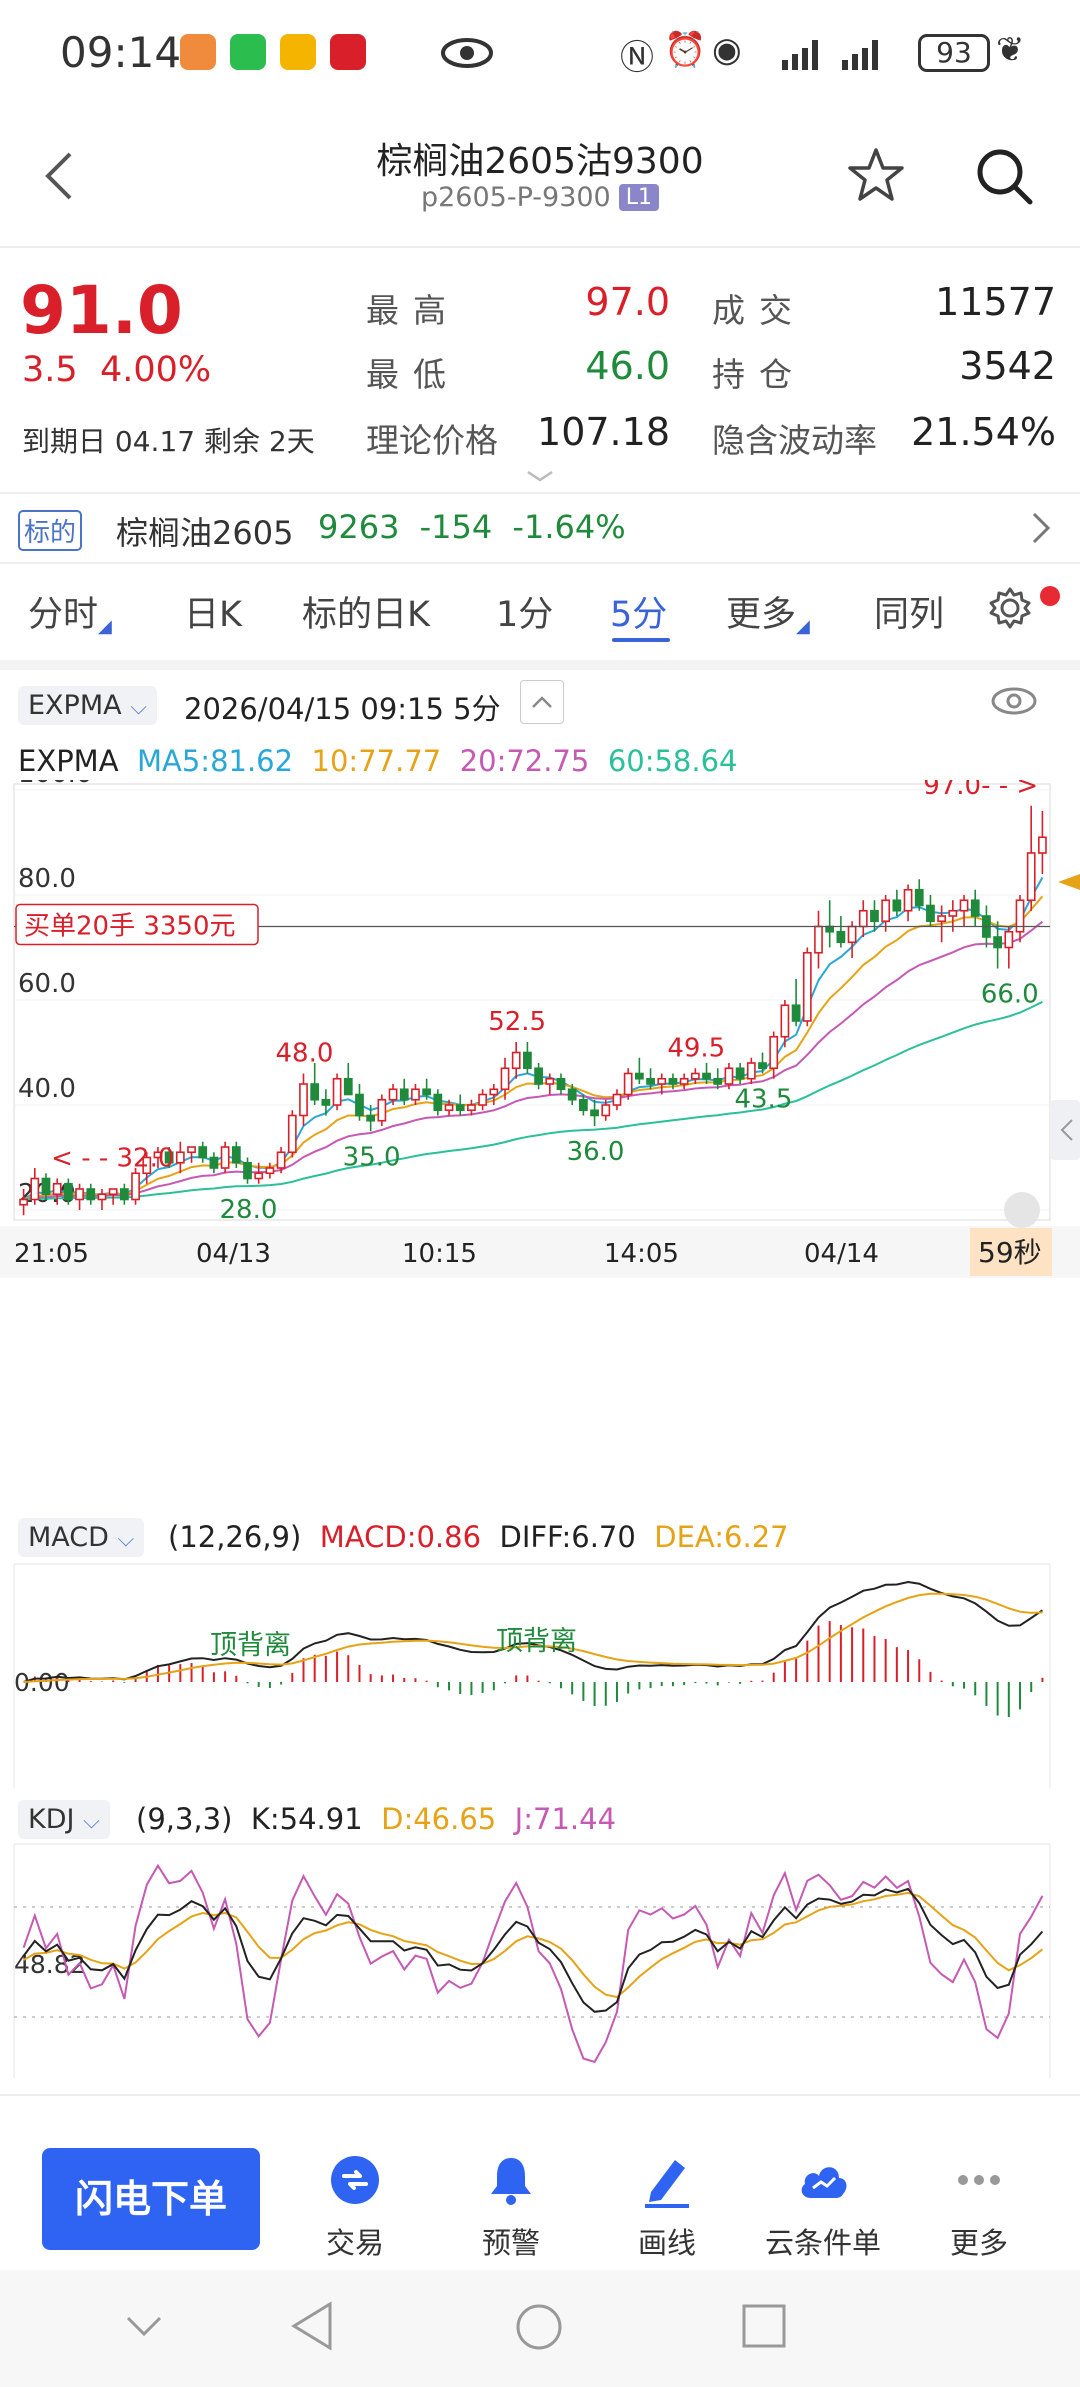 The height and width of the screenshot is (2387, 1080). Describe the element at coordinates (1010, 608) in the screenshot. I see `settings-gear-icon` at that location.